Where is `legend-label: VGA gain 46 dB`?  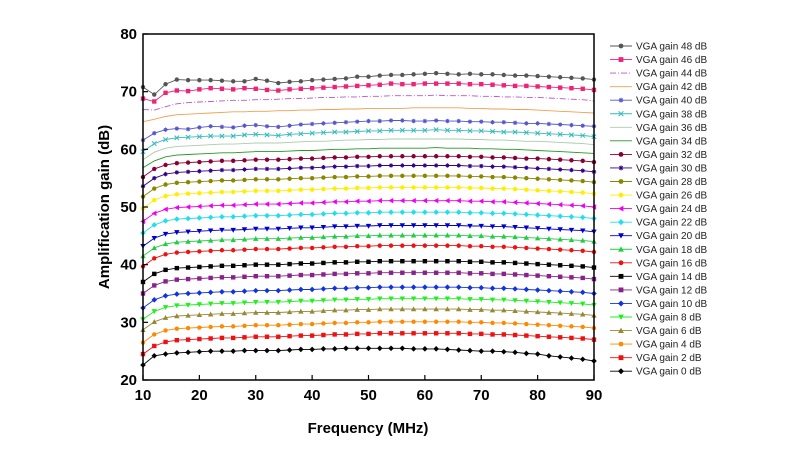 legend-label: VGA gain 46 dB is located at coordinates (671, 60).